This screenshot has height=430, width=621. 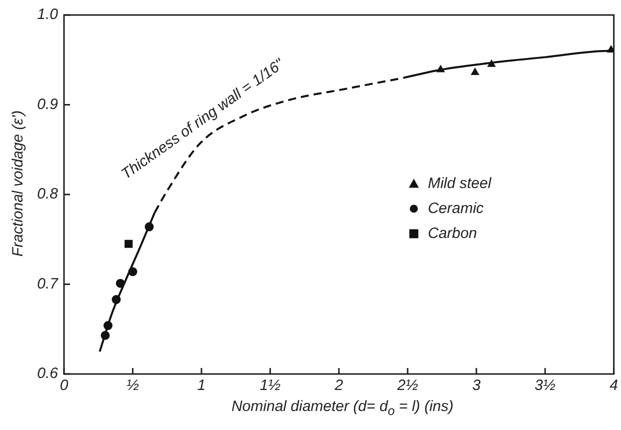 What do you see at coordinates (407, 385) in the screenshot?
I see `x-tick-label: 2½` at bounding box center [407, 385].